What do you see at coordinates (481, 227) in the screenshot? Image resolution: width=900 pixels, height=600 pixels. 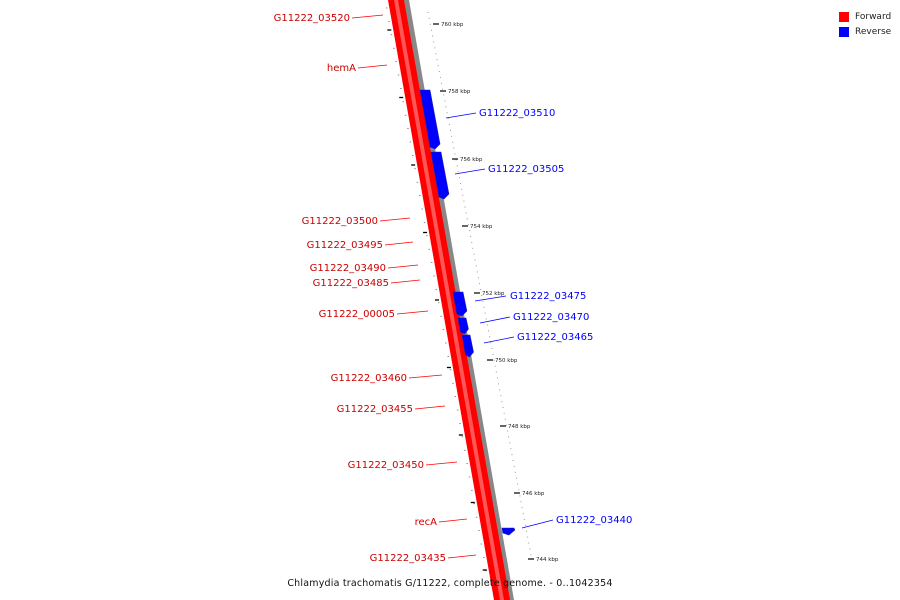 I see `tick-label: 754 kbp` at bounding box center [481, 227].